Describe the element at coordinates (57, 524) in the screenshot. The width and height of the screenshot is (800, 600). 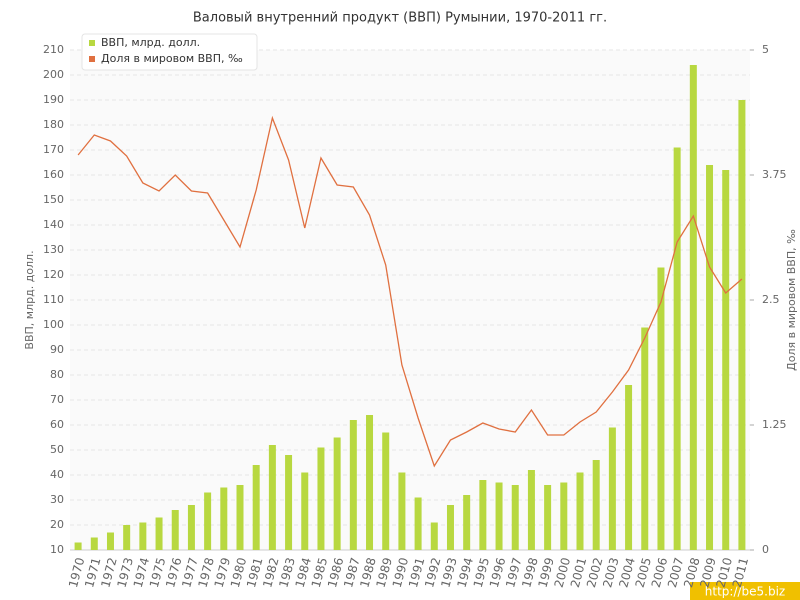
I see `y-tick-label: 20` at that location.